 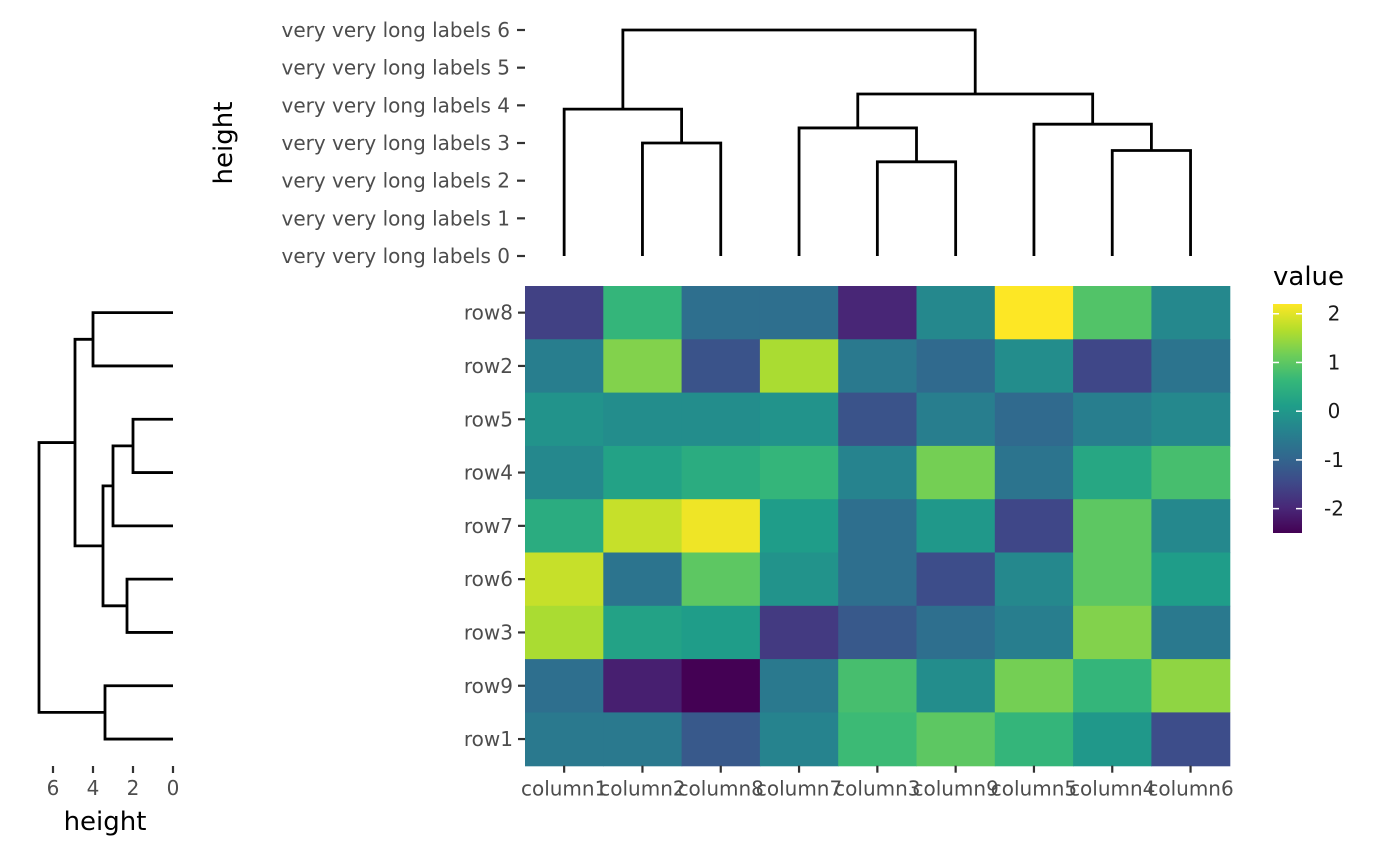 What do you see at coordinates (956, 579) in the screenshot?
I see `heat-cell-row6-column9` at bounding box center [956, 579].